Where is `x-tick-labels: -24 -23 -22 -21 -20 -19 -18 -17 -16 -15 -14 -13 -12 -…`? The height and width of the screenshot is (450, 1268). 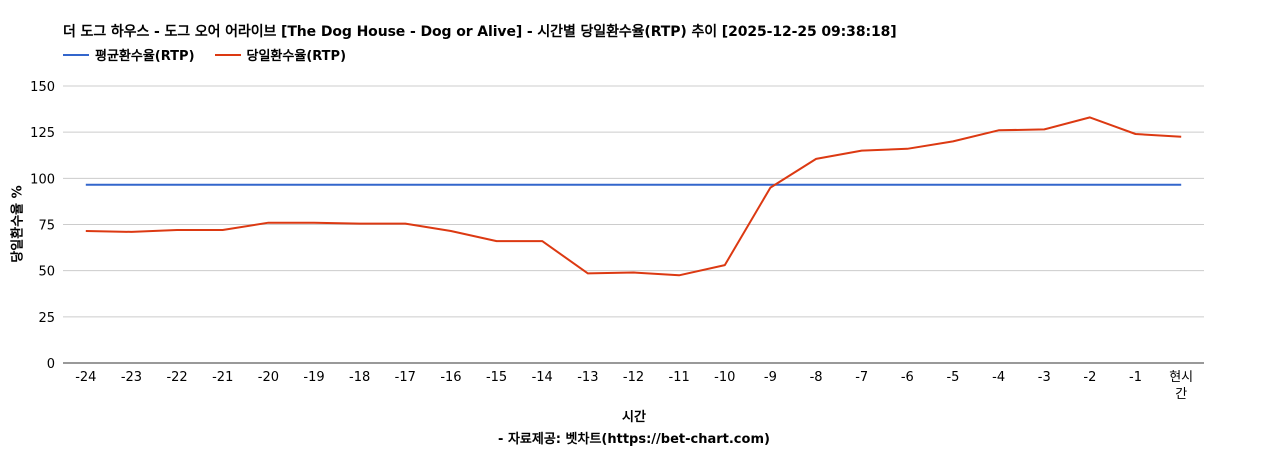 x-tick-labels: -24 -23 -22 -21 -20 -19 -18 -17 -16 -15 -14 -13 -12 -… is located at coordinates (634, 386).